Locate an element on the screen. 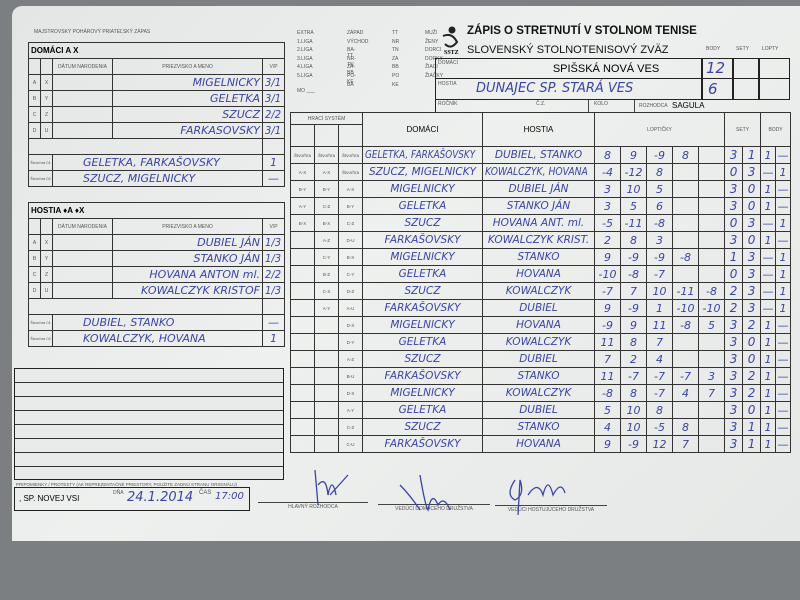 Image resolution: width=800 pixels, height=600 pixels. game-score-cell: 3 is located at coordinates (607, 189).